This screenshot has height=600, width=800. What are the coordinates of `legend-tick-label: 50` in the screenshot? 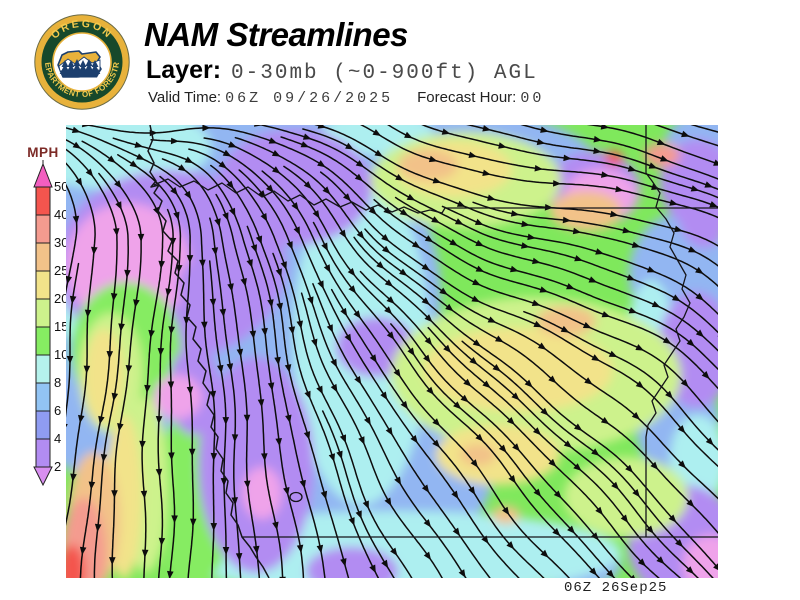 It's located at (61, 186).